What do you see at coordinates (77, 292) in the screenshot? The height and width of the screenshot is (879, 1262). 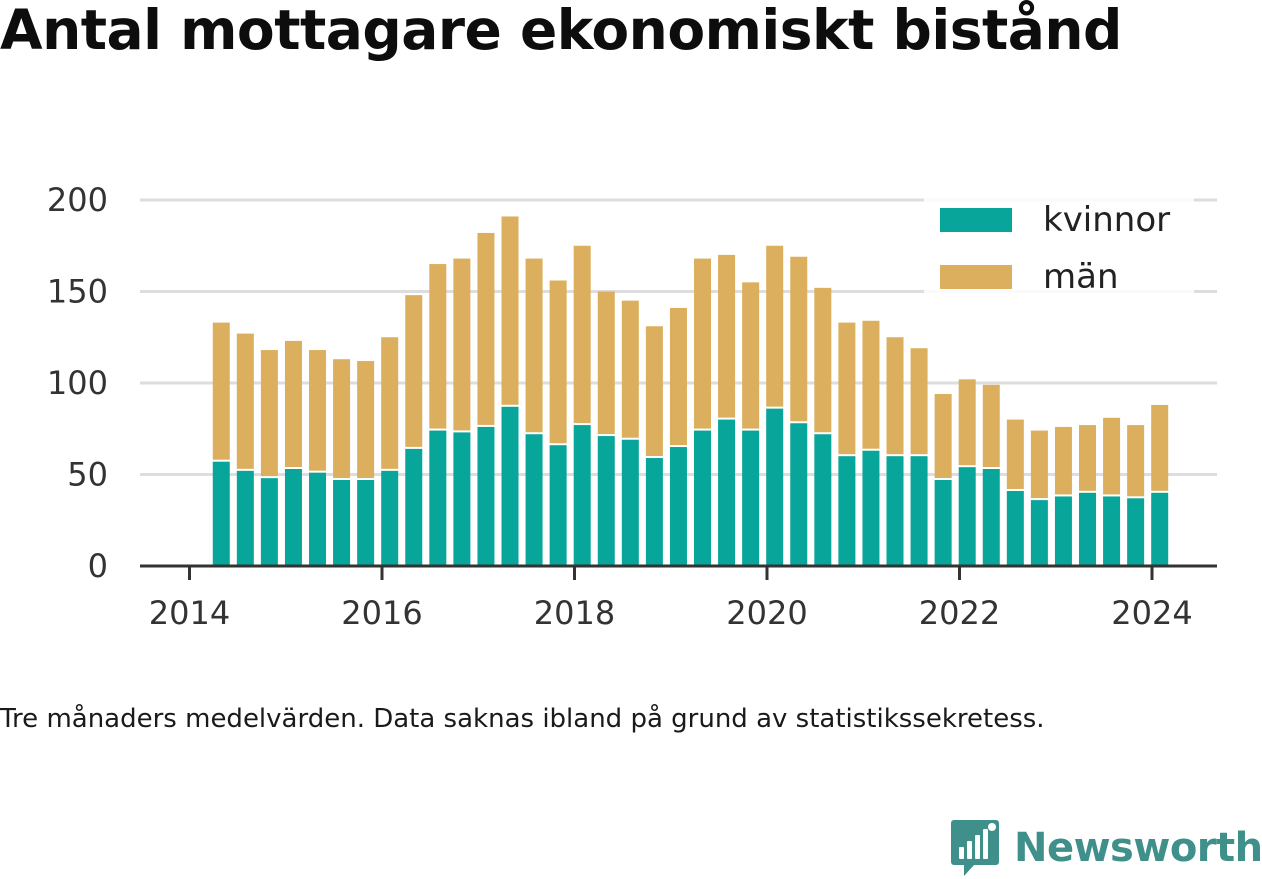 I see `y-tick-label: 150` at bounding box center [77, 292].